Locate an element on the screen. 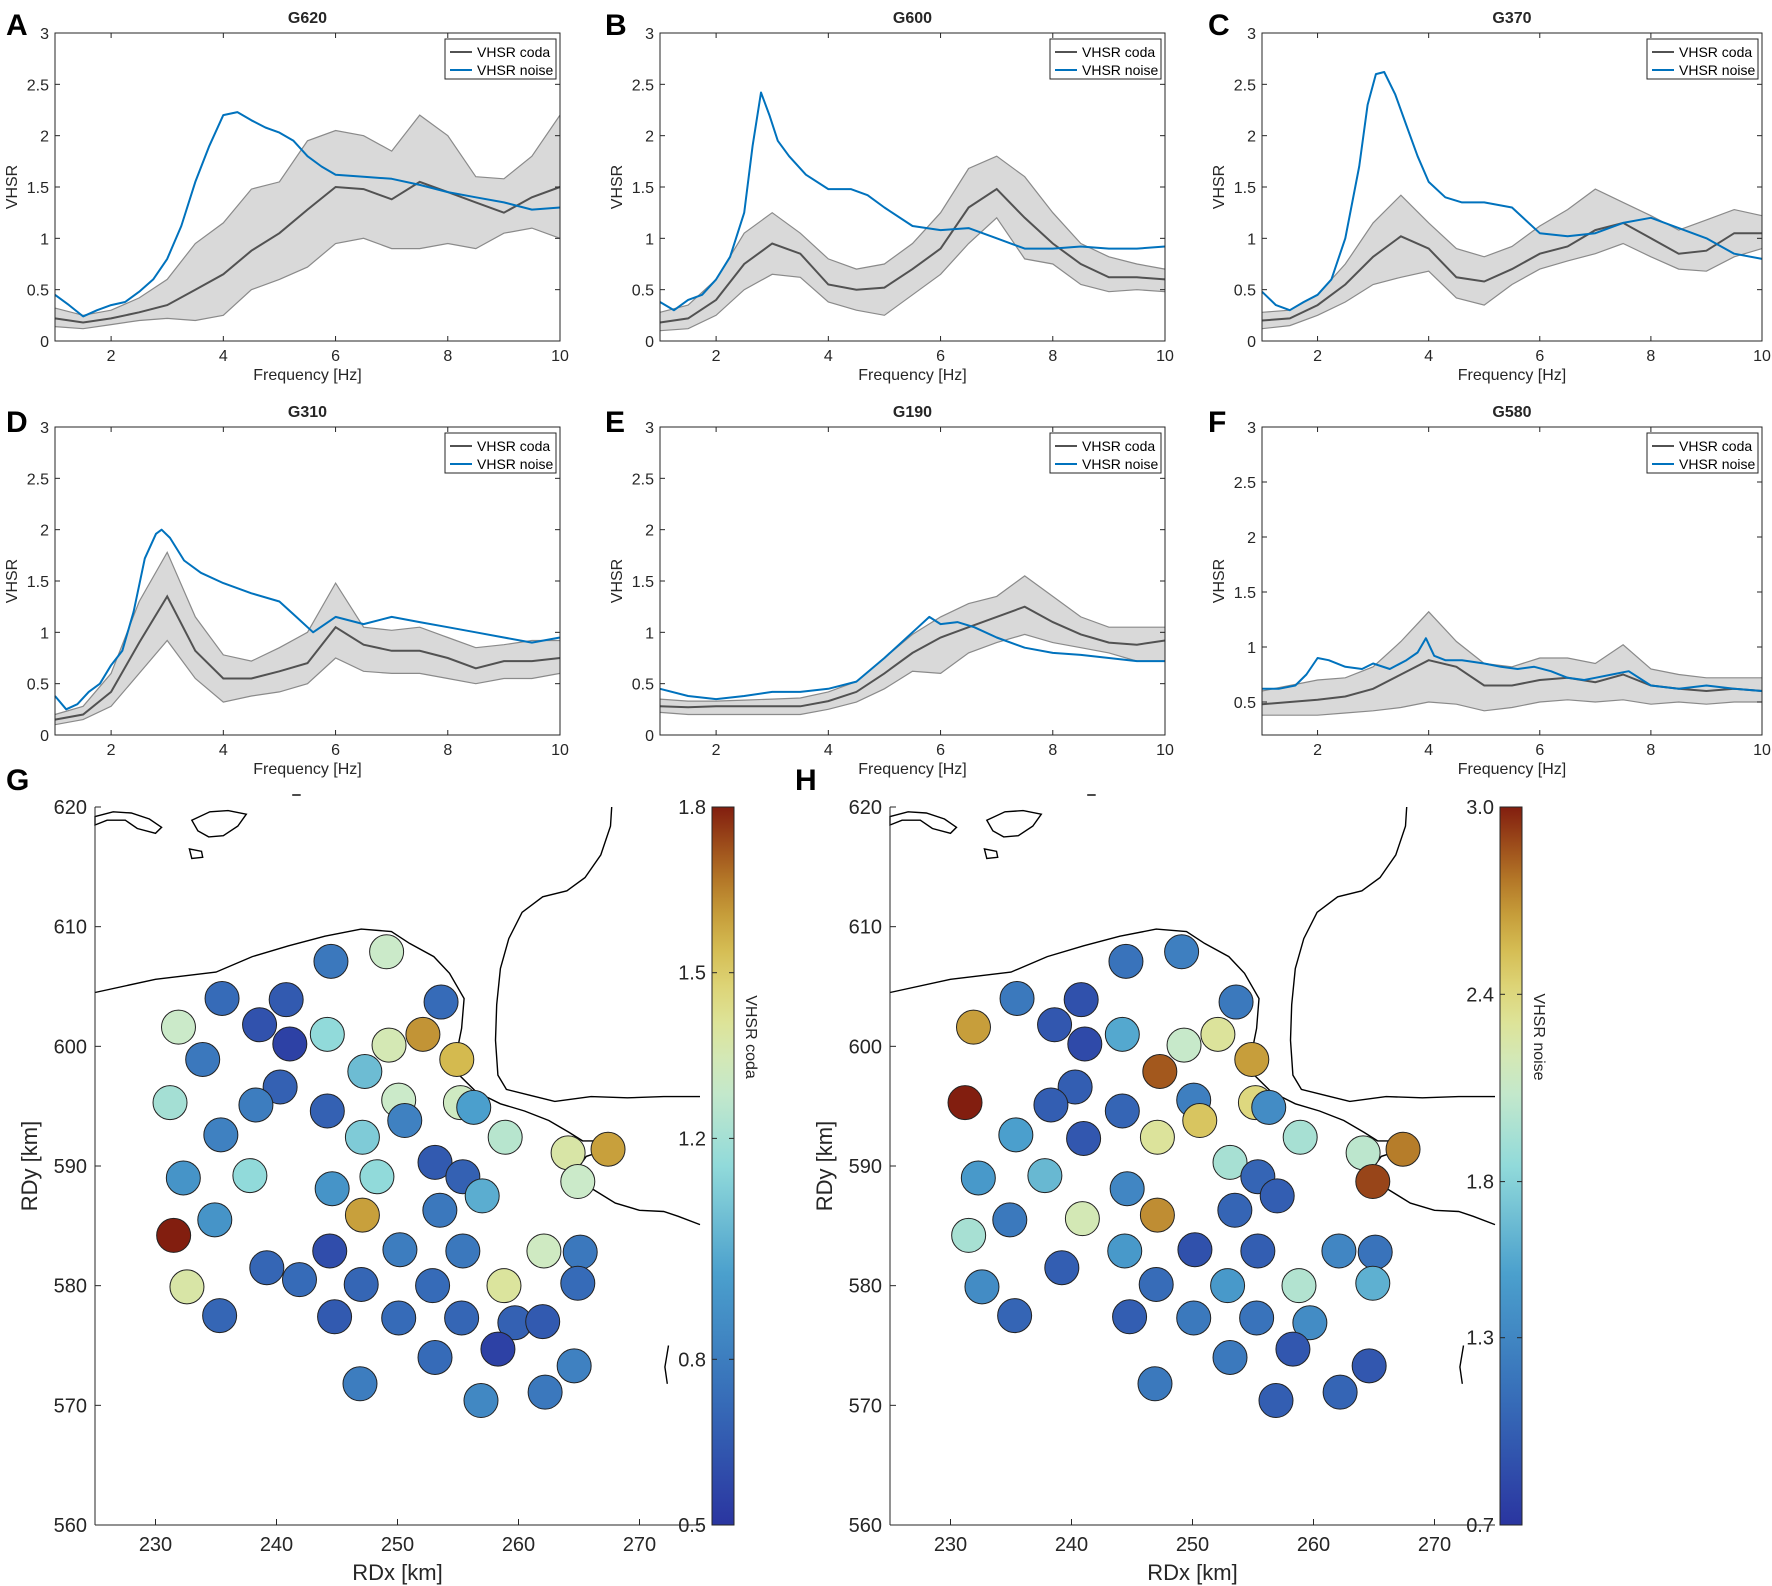 The height and width of the screenshot is (1586, 1772). panel-title: G600 is located at coordinates (912, 18).